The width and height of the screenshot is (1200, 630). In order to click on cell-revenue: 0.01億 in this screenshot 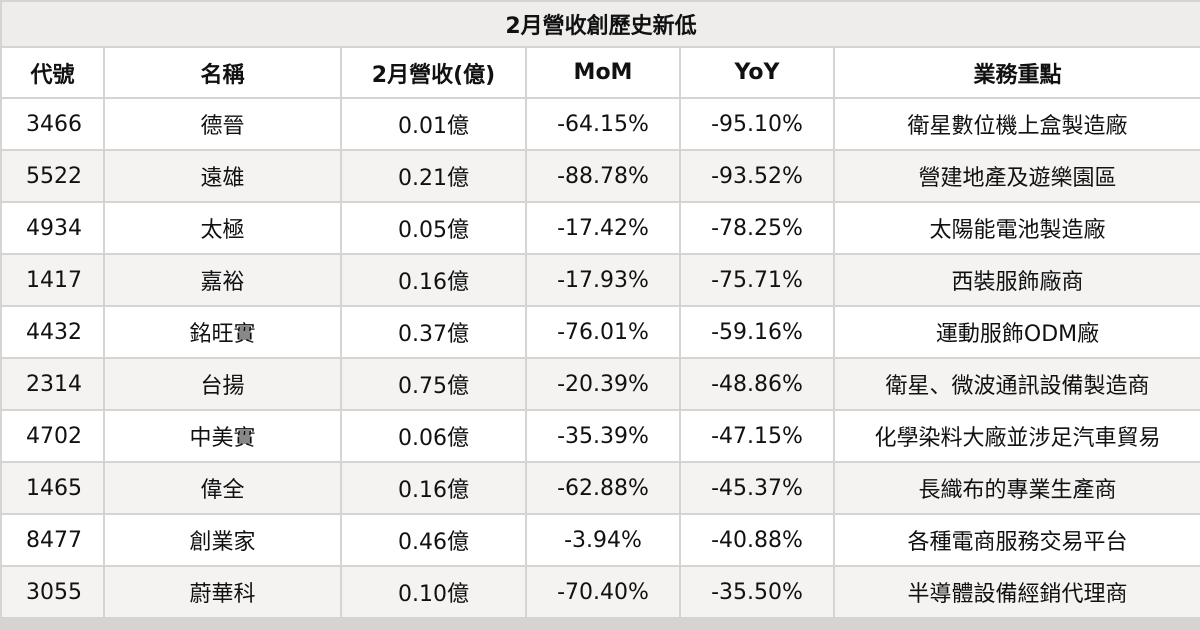, I will do `click(433, 124)`.